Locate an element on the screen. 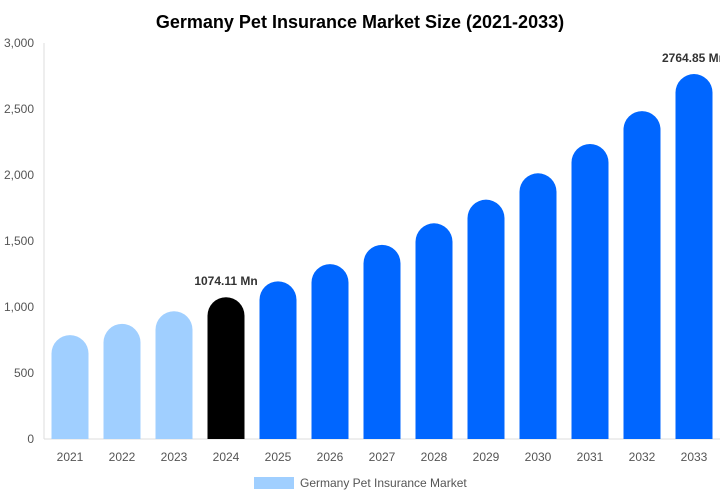 This screenshot has height=500, width=720. y-tick-label: 500 is located at coordinates (24, 373).